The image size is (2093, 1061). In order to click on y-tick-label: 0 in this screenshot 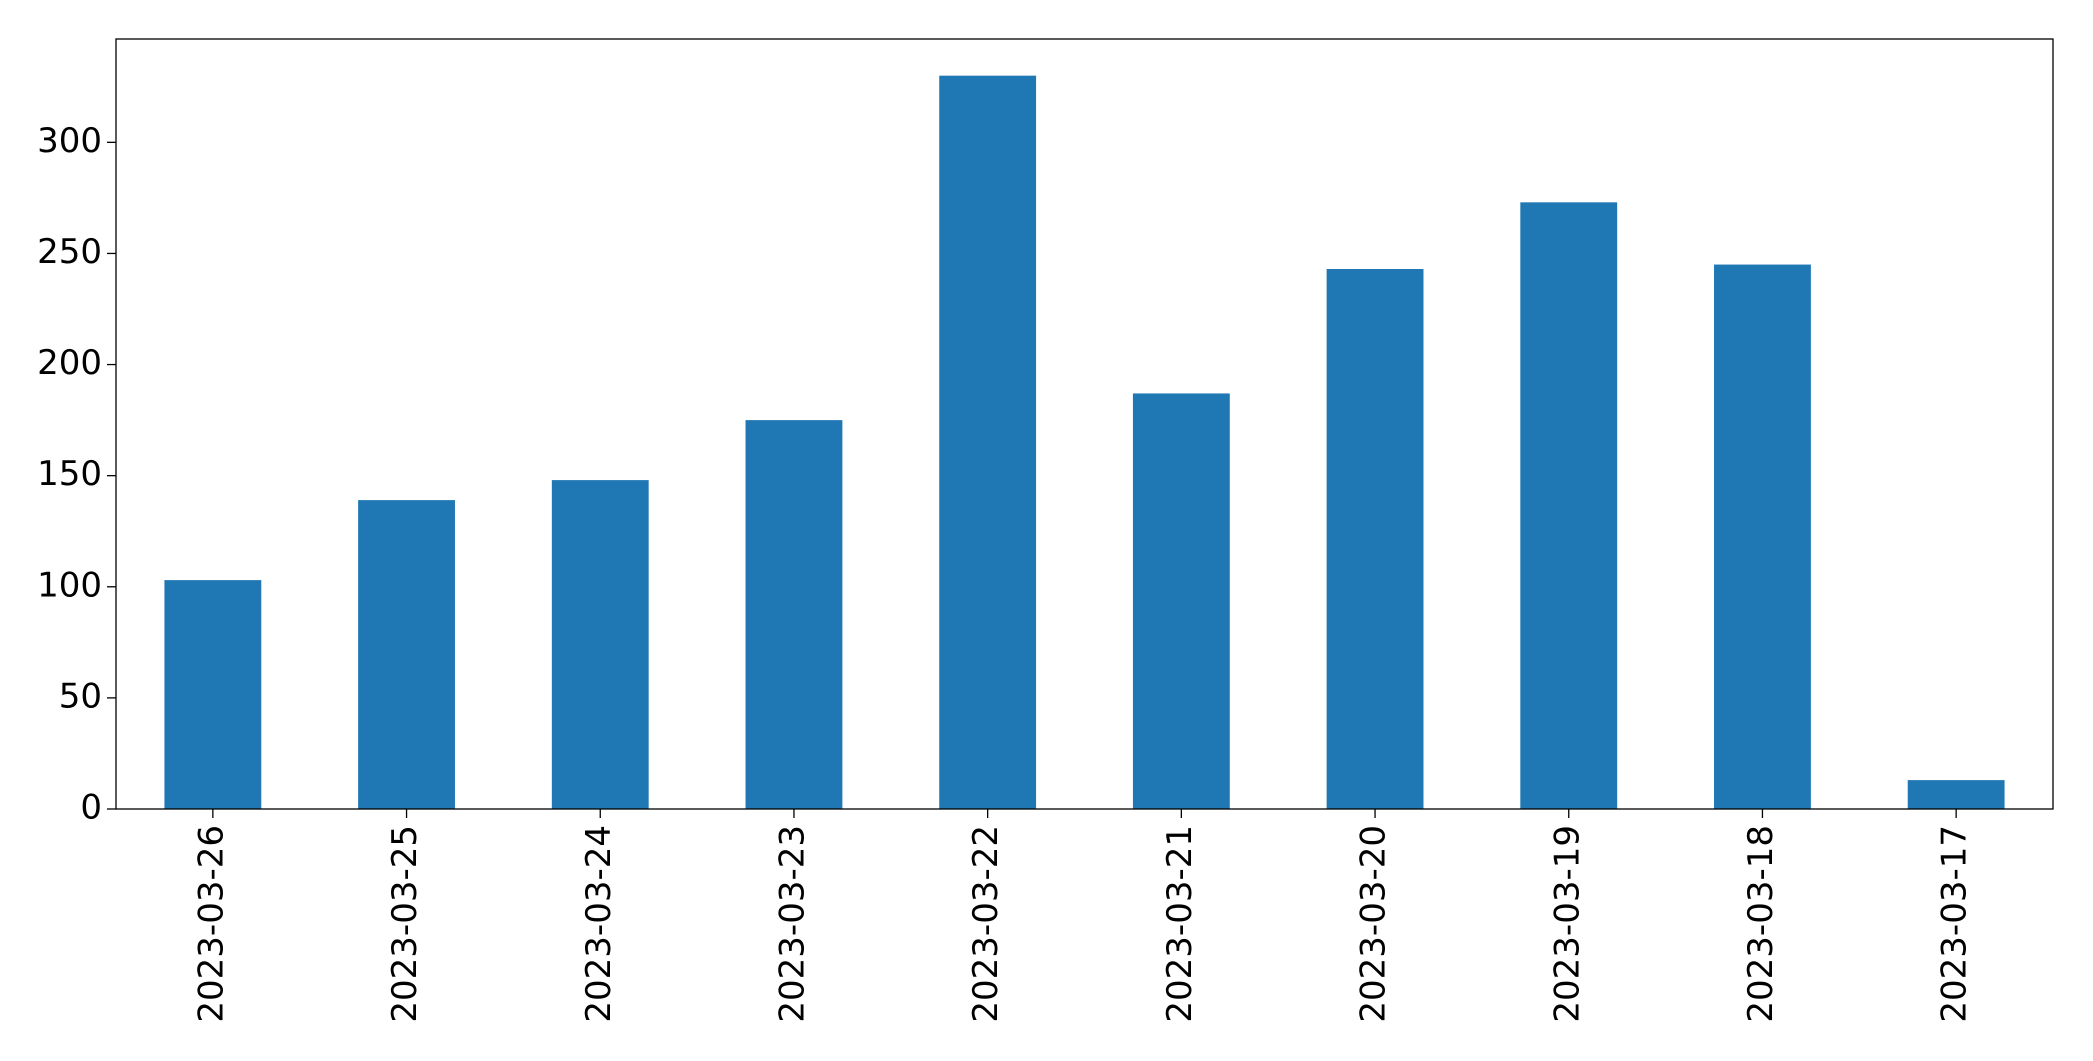, I will do `click(91, 808)`.